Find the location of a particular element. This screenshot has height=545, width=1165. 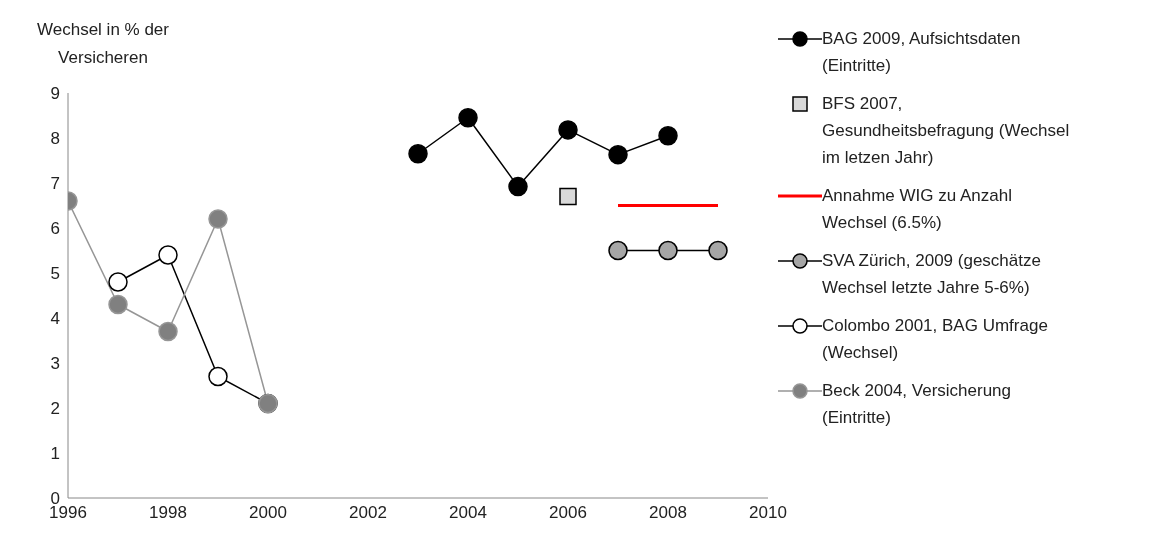

legend-label: BAG 2009, Aufsichtsdaten (Eintritte) is located at coordinates (922, 52).